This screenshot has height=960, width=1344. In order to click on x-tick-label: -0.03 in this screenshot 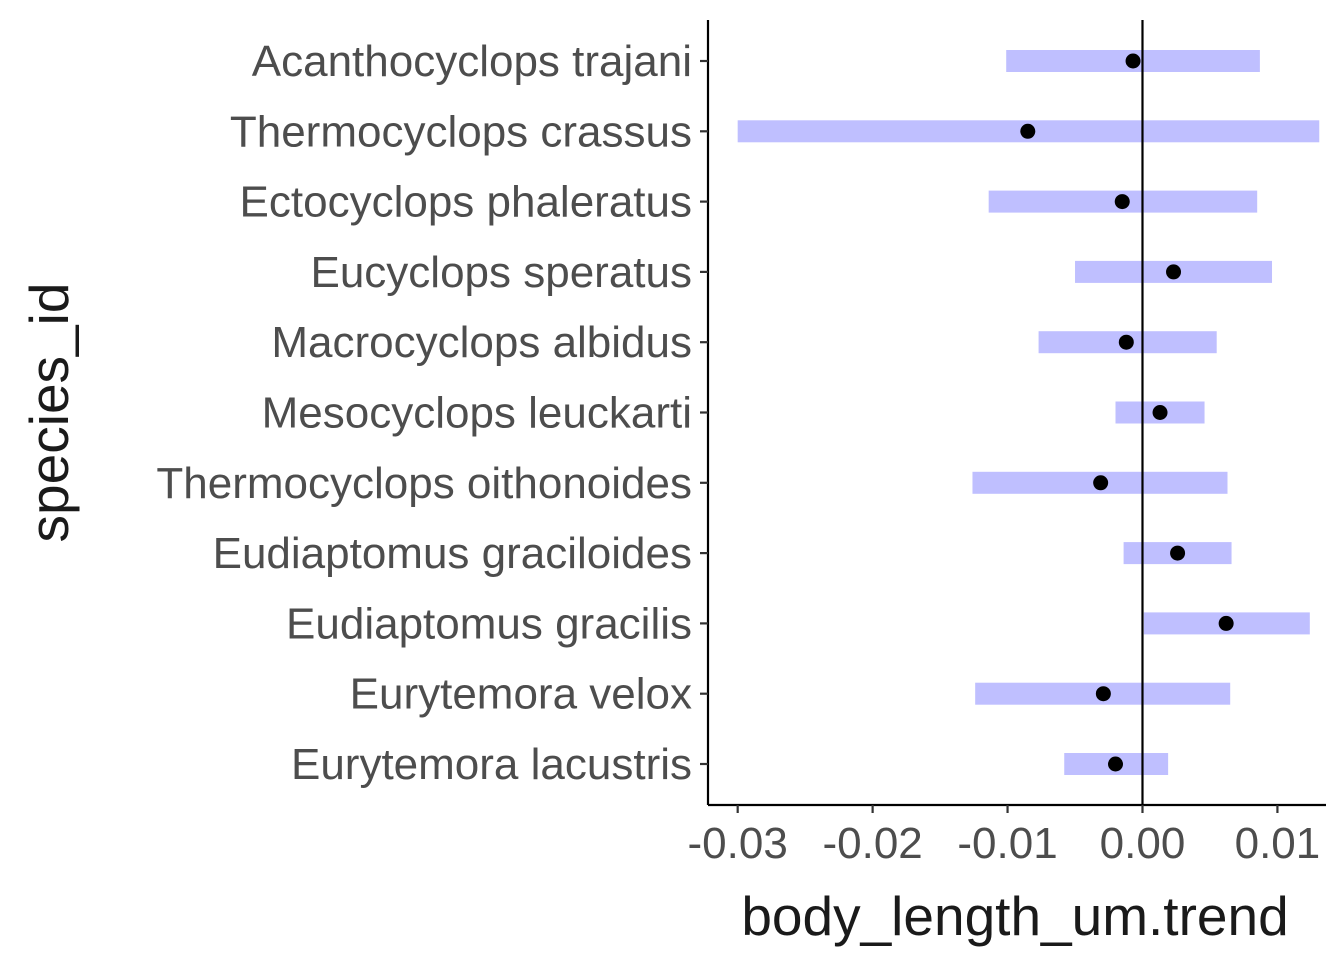, I will do `click(738, 843)`.